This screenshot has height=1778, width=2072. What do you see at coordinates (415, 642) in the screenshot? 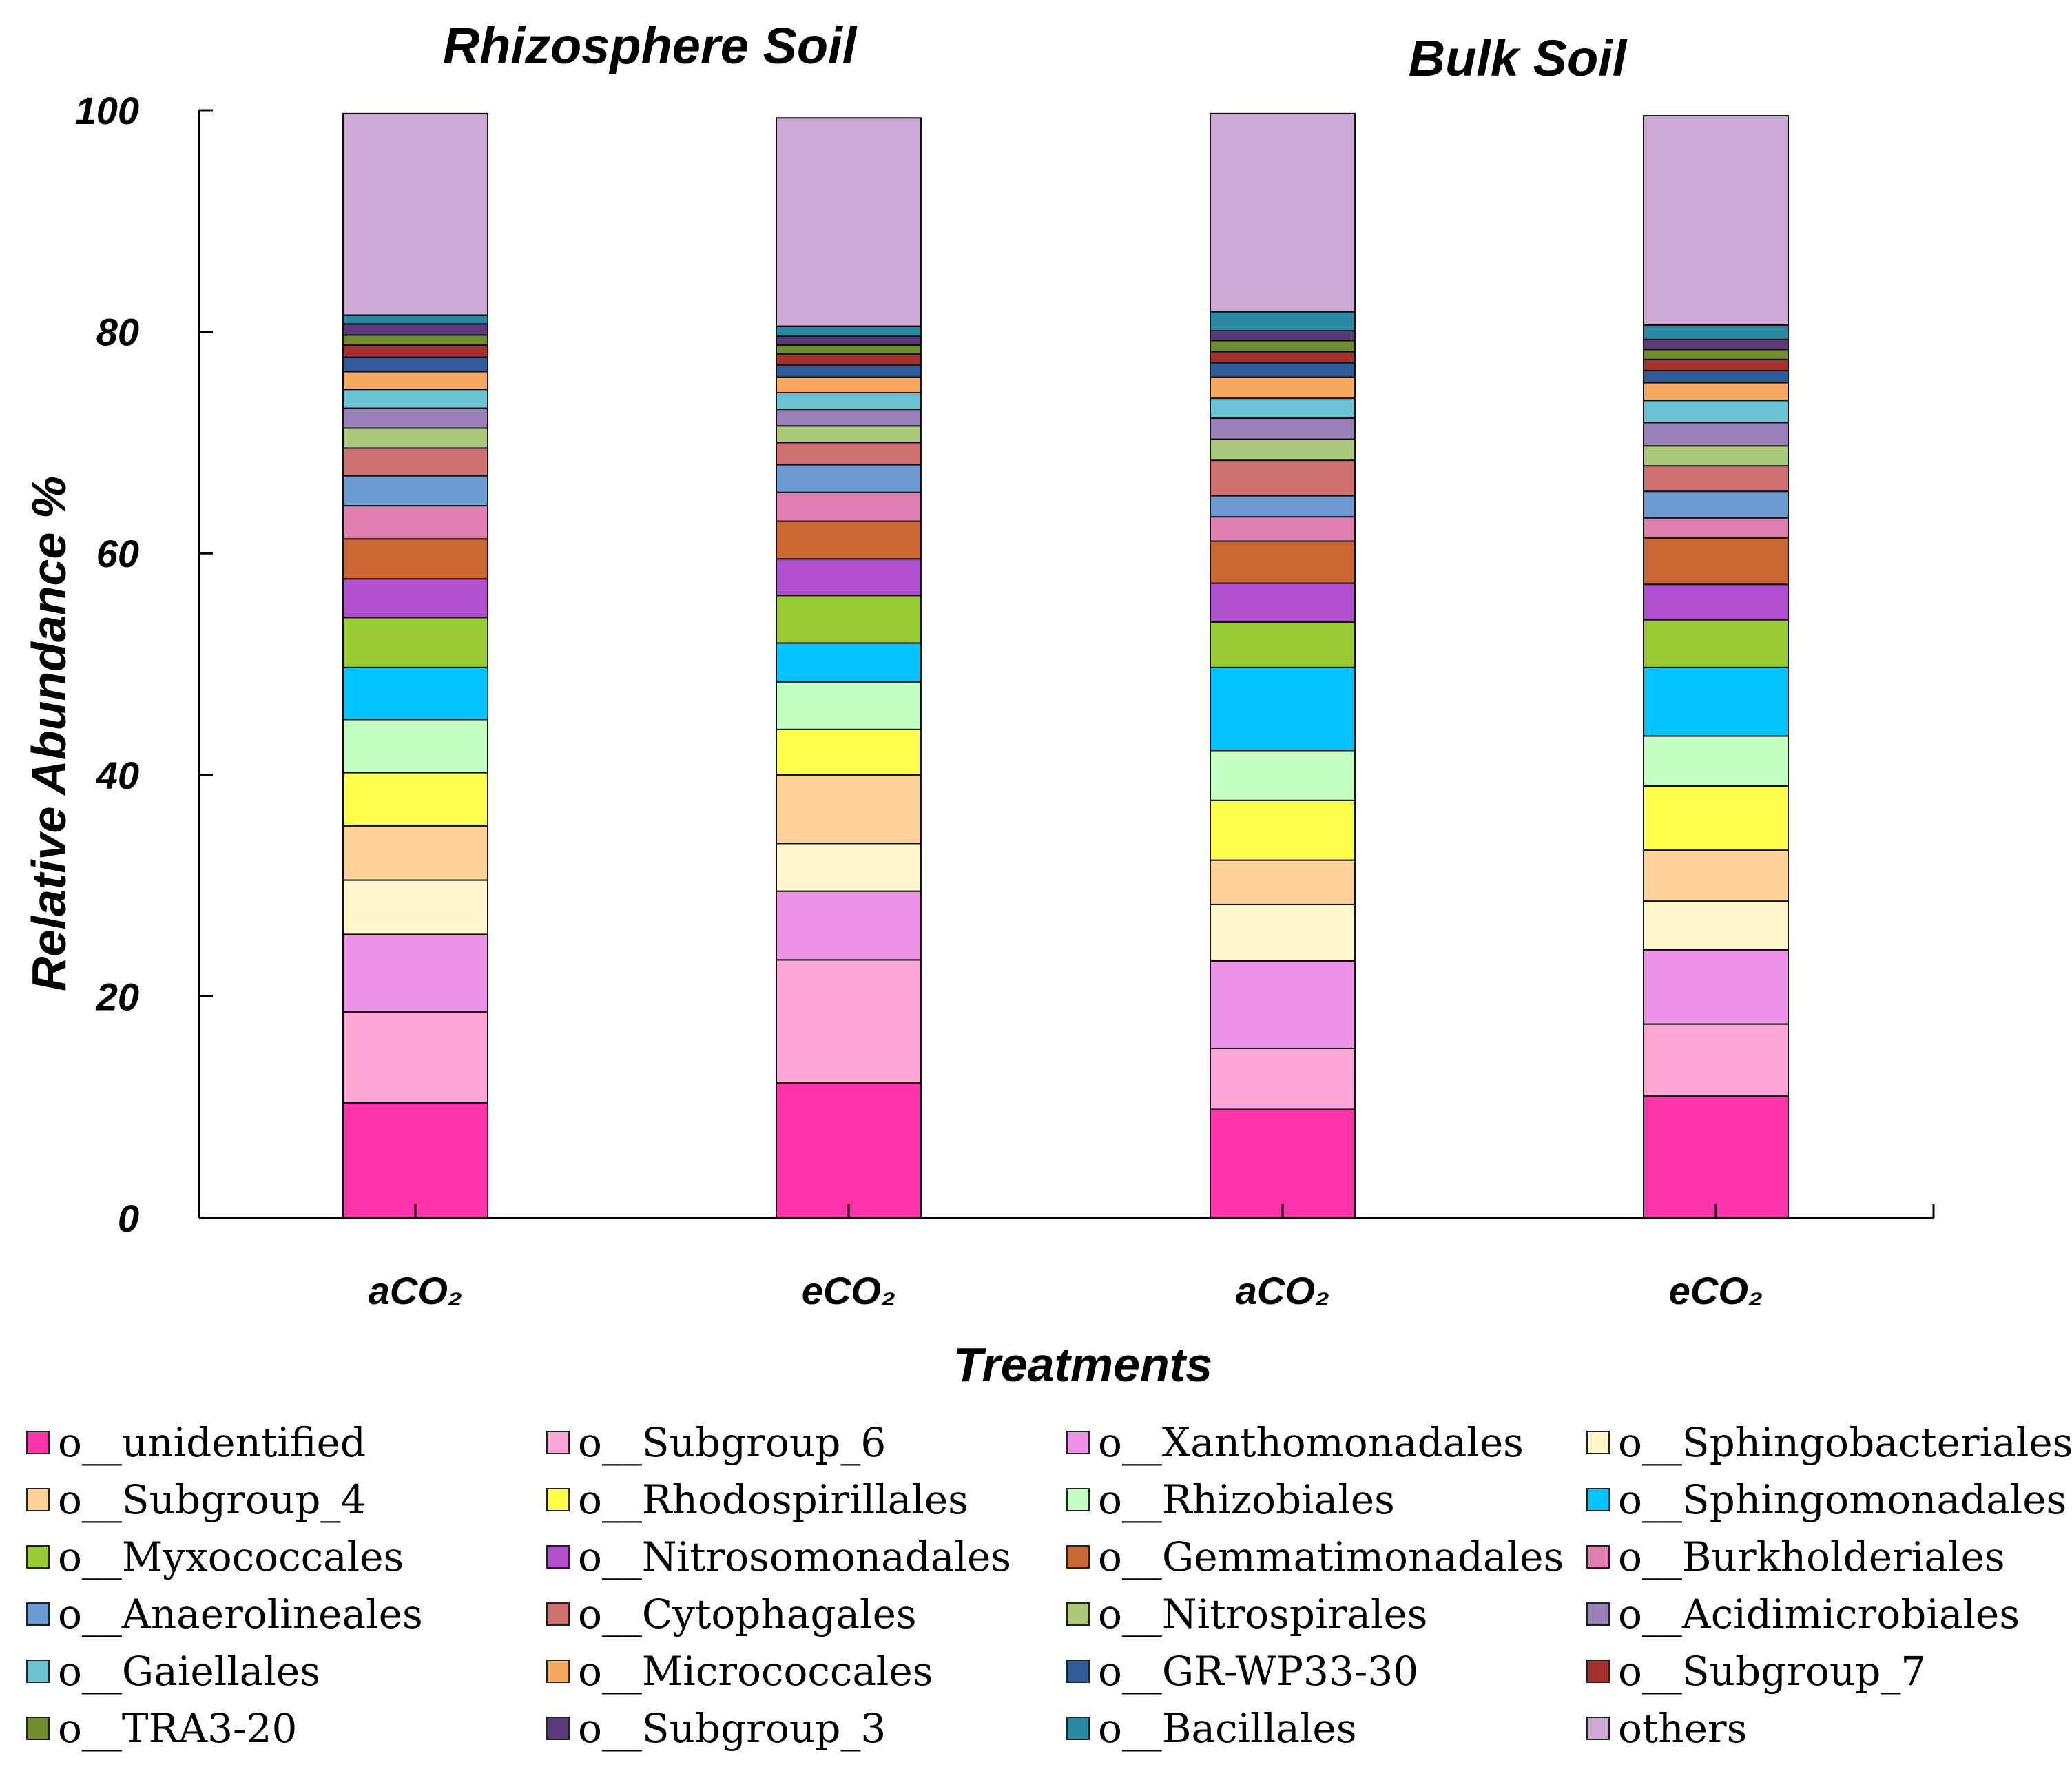
I see `bar-segment-myxococcales` at bounding box center [415, 642].